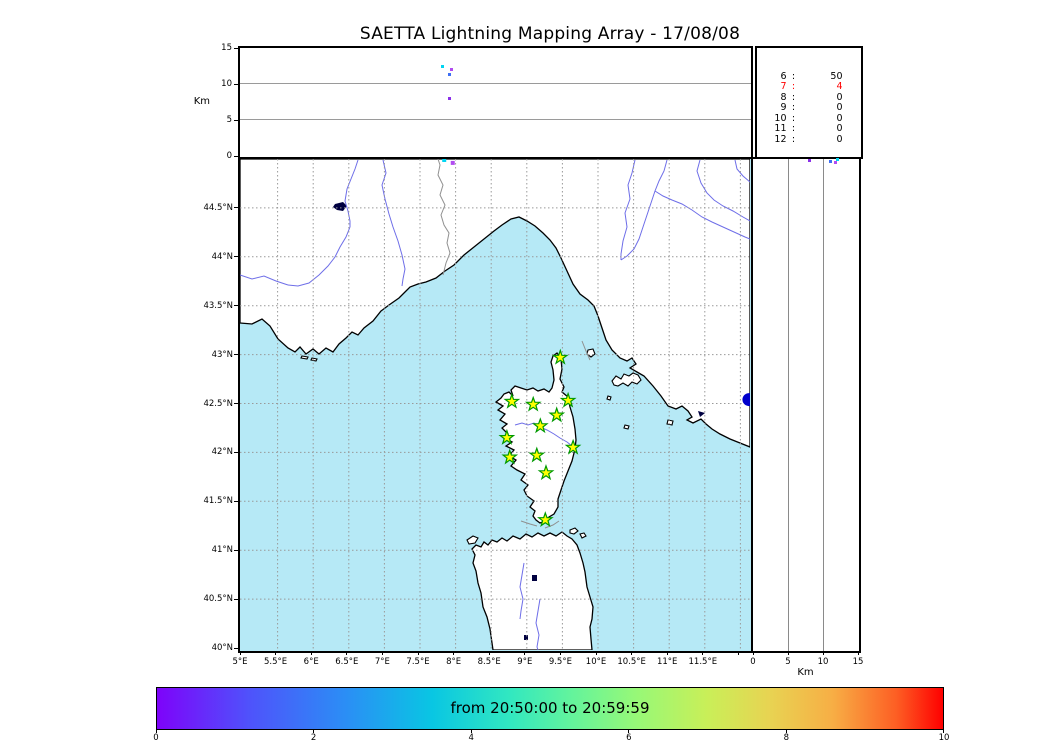 Image resolution: width=1050 pixels, height=750 pixels. I want to click on lat-tick-label: 44.5°N, so click(218, 207).